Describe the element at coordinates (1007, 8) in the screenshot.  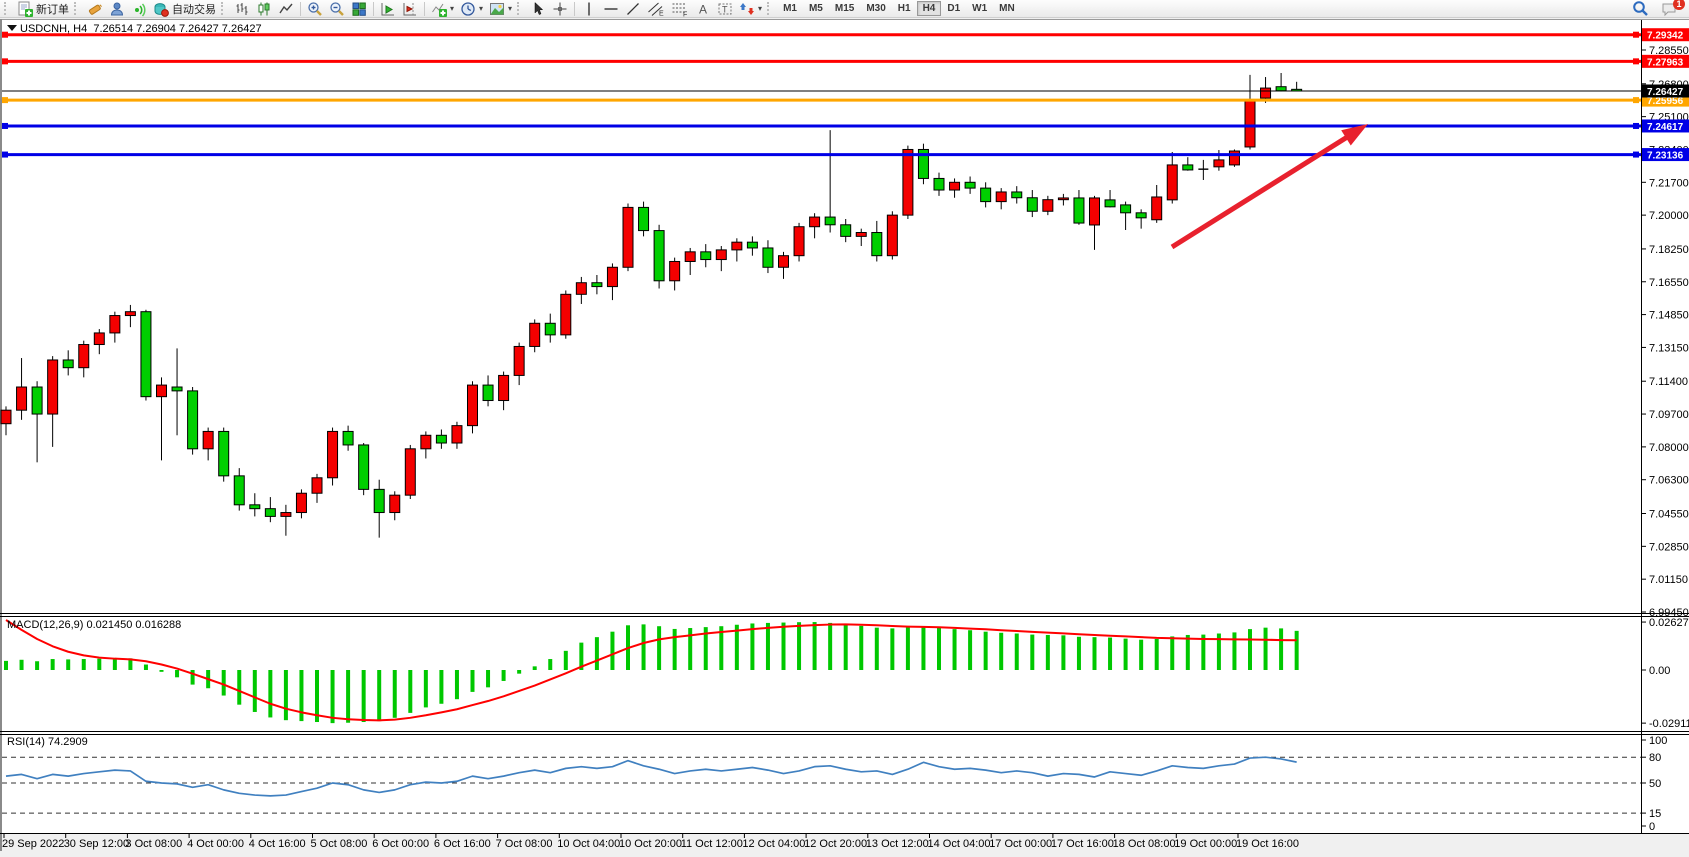
I see `timeframe-mn-button: MN` at that location.